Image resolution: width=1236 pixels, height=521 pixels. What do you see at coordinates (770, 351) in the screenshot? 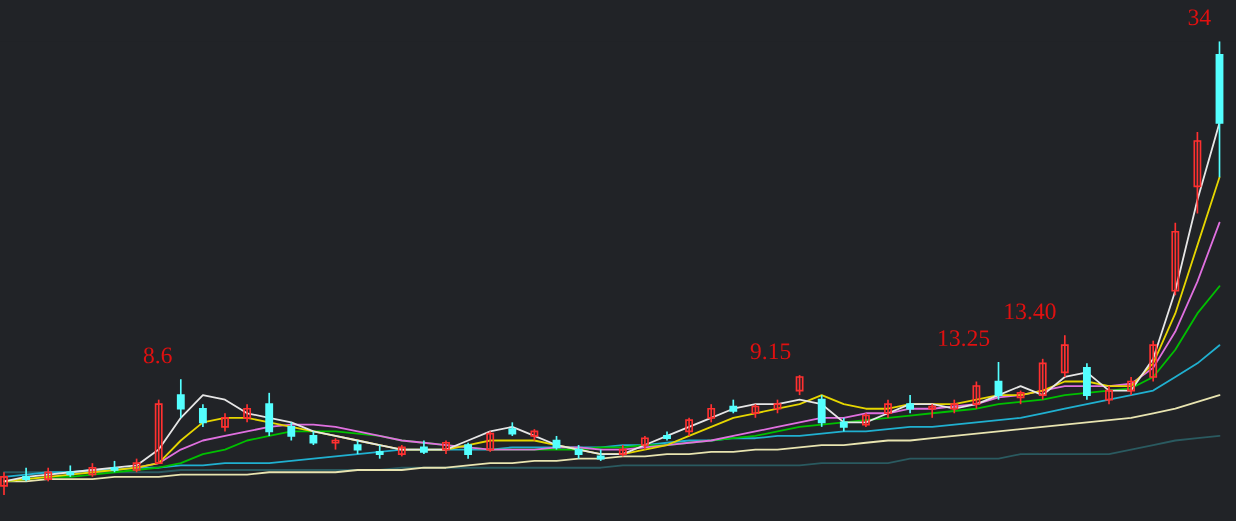
I see `text: 9.15` at bounding box center [770, 351].